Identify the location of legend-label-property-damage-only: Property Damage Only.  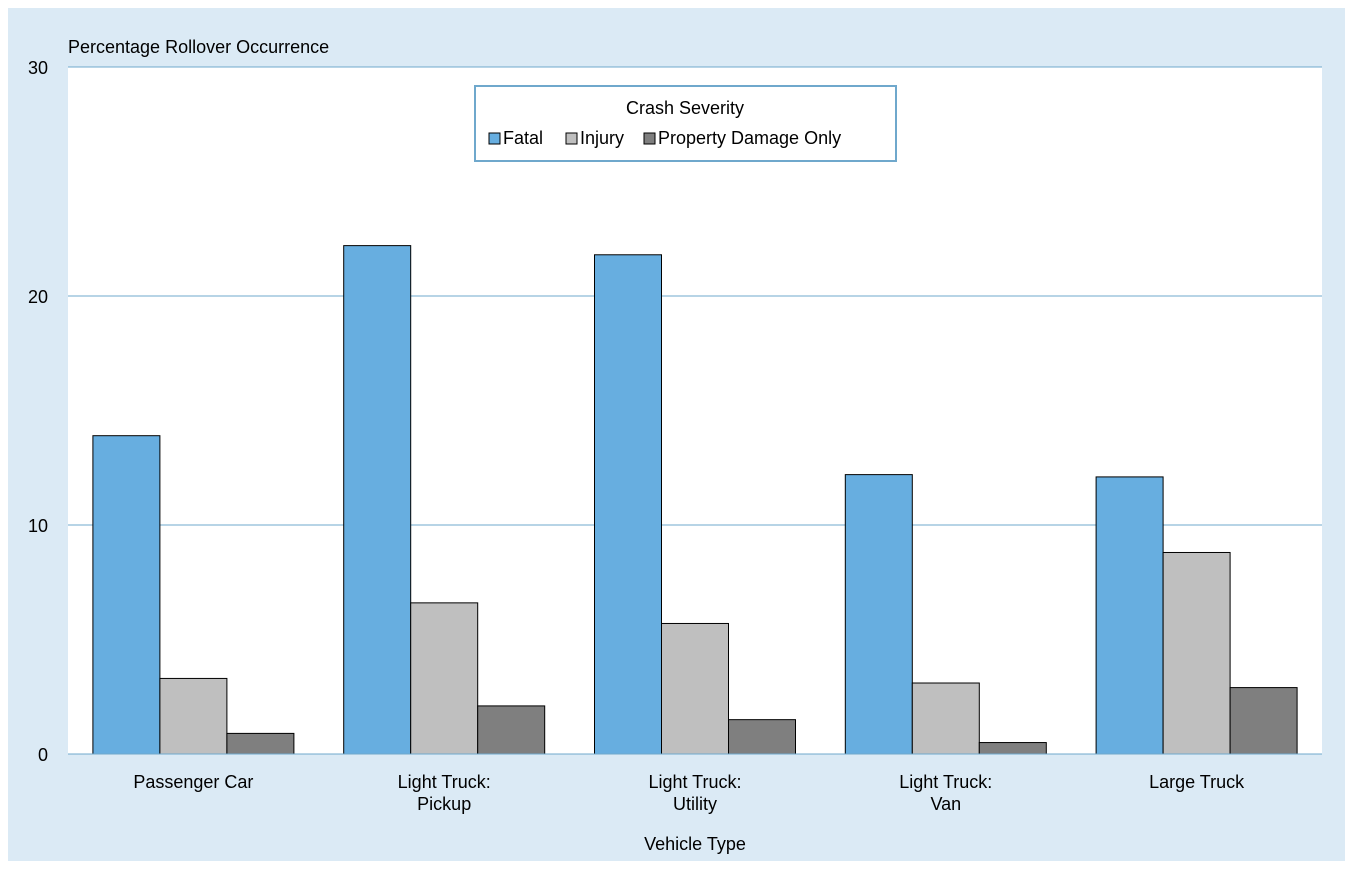
(749, 138).